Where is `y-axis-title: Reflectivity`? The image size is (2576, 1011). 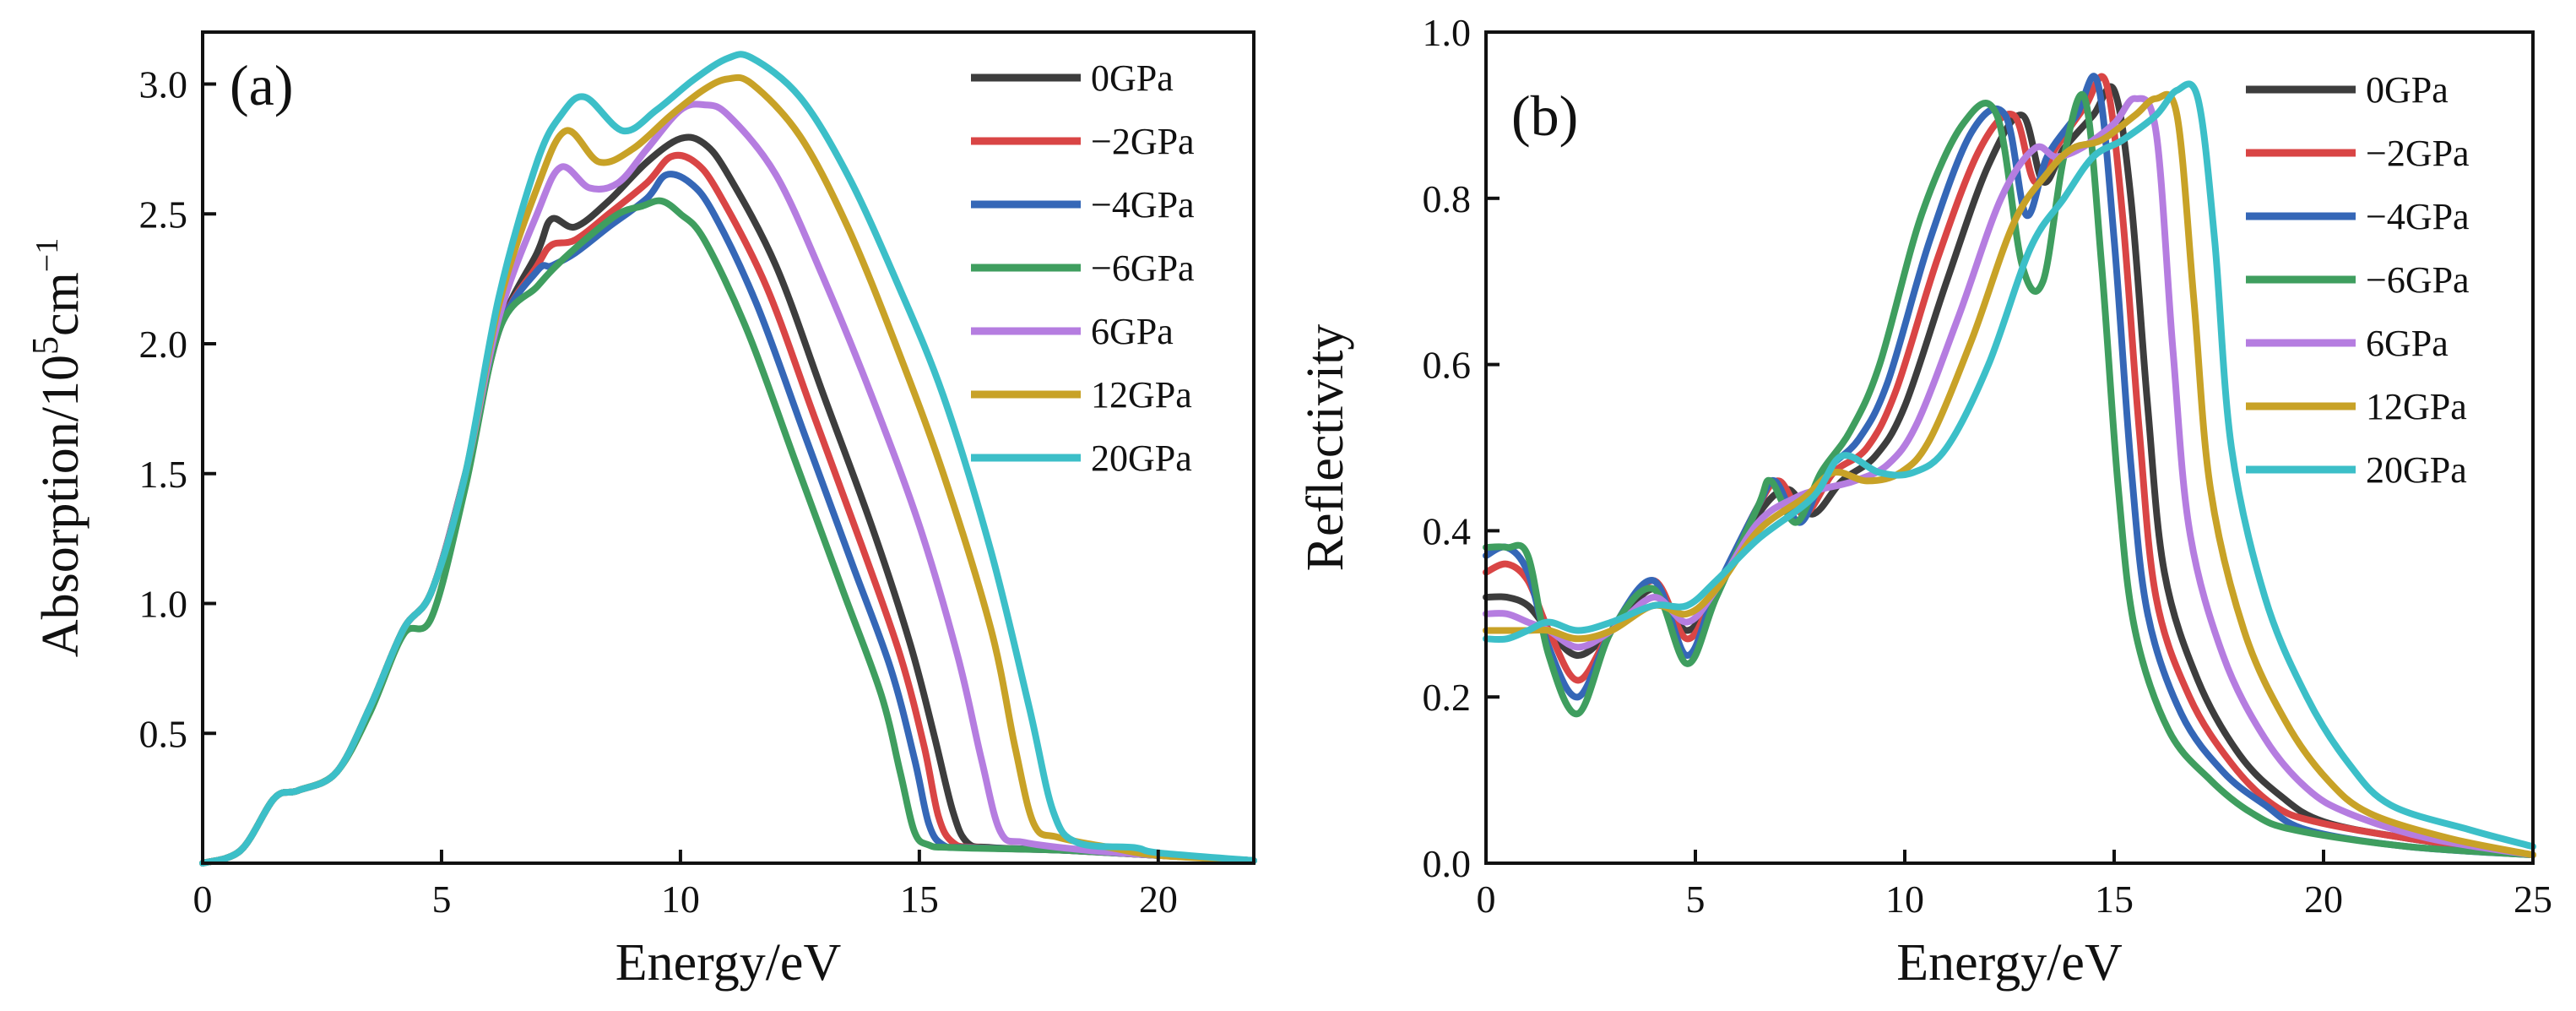 y-axis-title: Reflectivity is located at coordinates (1326, 448).